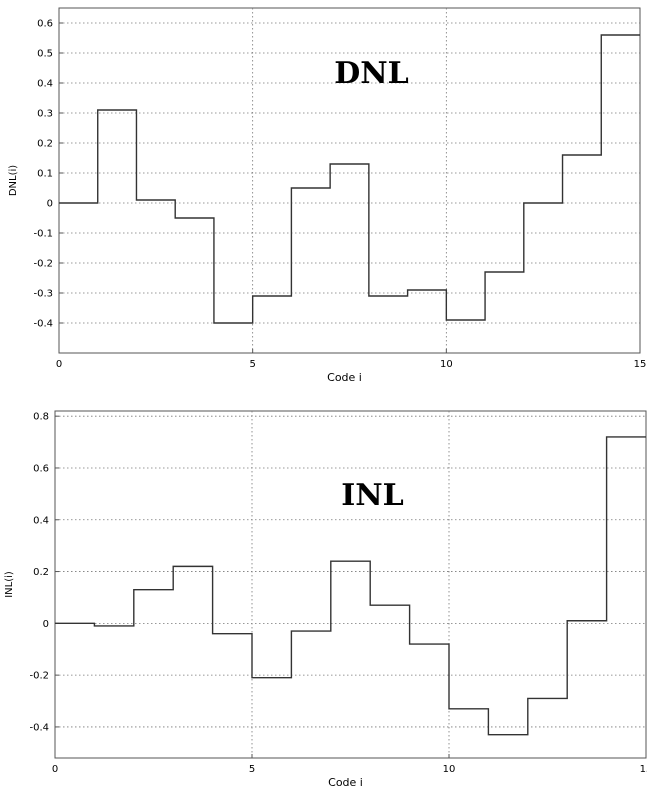 The width and height of the screenshot is (647, 792). Describe the element at coordinates (43, 294) in the screenshot. I see `y-tick-label: -0.3` at that location.